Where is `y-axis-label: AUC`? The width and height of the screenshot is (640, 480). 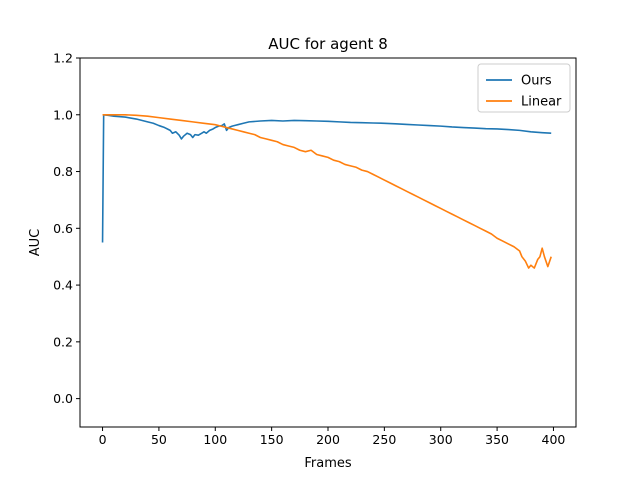
y-axis-label: AUC is located at coordinates (35, 243).